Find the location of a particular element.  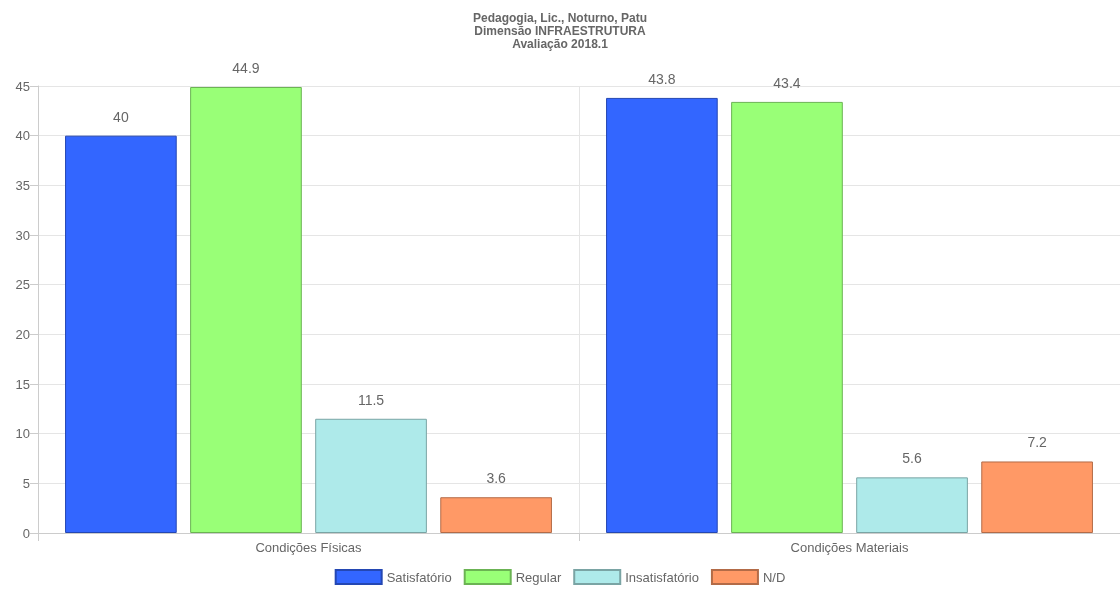

y-tick-label: 25 is located at coordinates (22, 285).